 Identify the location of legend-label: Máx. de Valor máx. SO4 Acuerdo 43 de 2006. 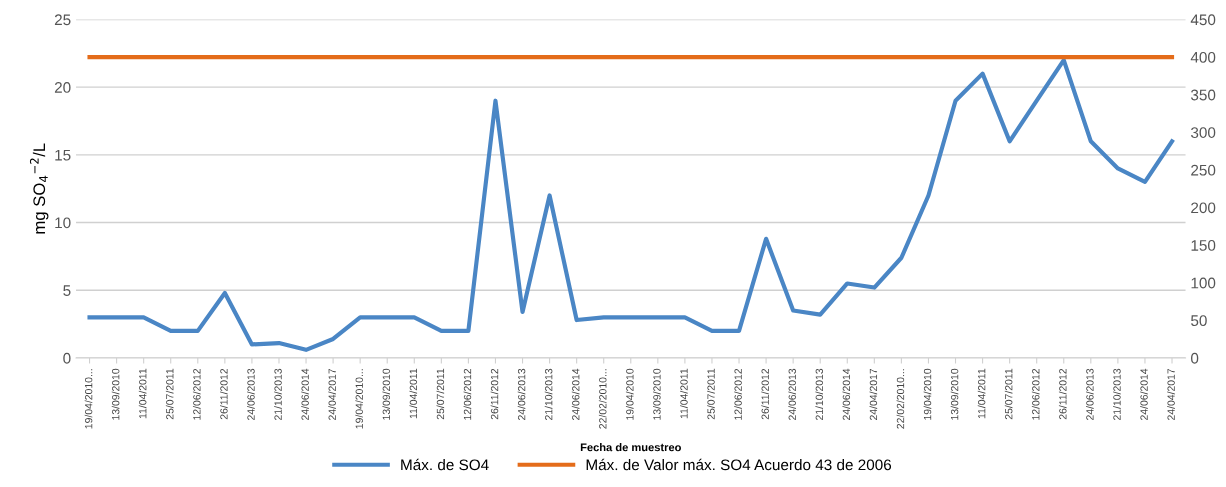
(739, 464).